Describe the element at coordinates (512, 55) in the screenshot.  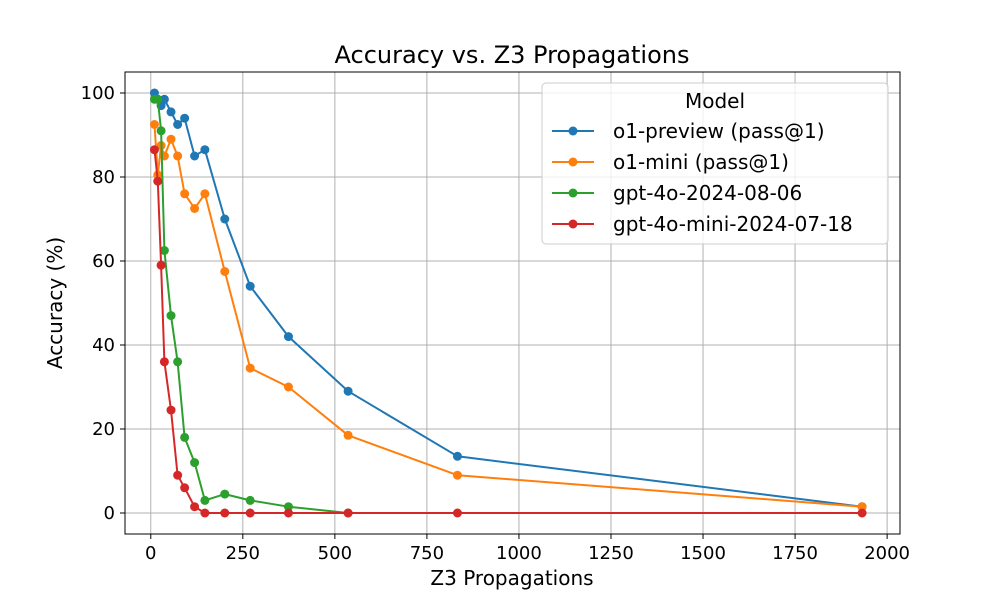
I see `chart-title: Accuracy vs. Z3 Propagations` at that location.